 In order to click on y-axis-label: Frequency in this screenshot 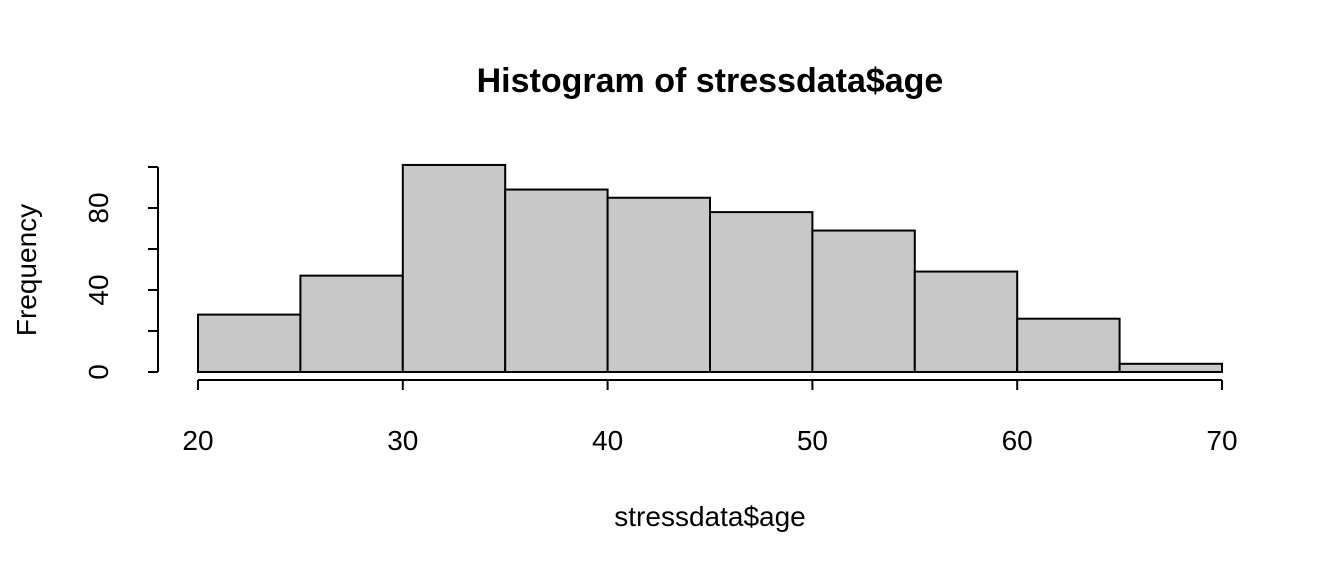, I will do `click(26, 270)`.